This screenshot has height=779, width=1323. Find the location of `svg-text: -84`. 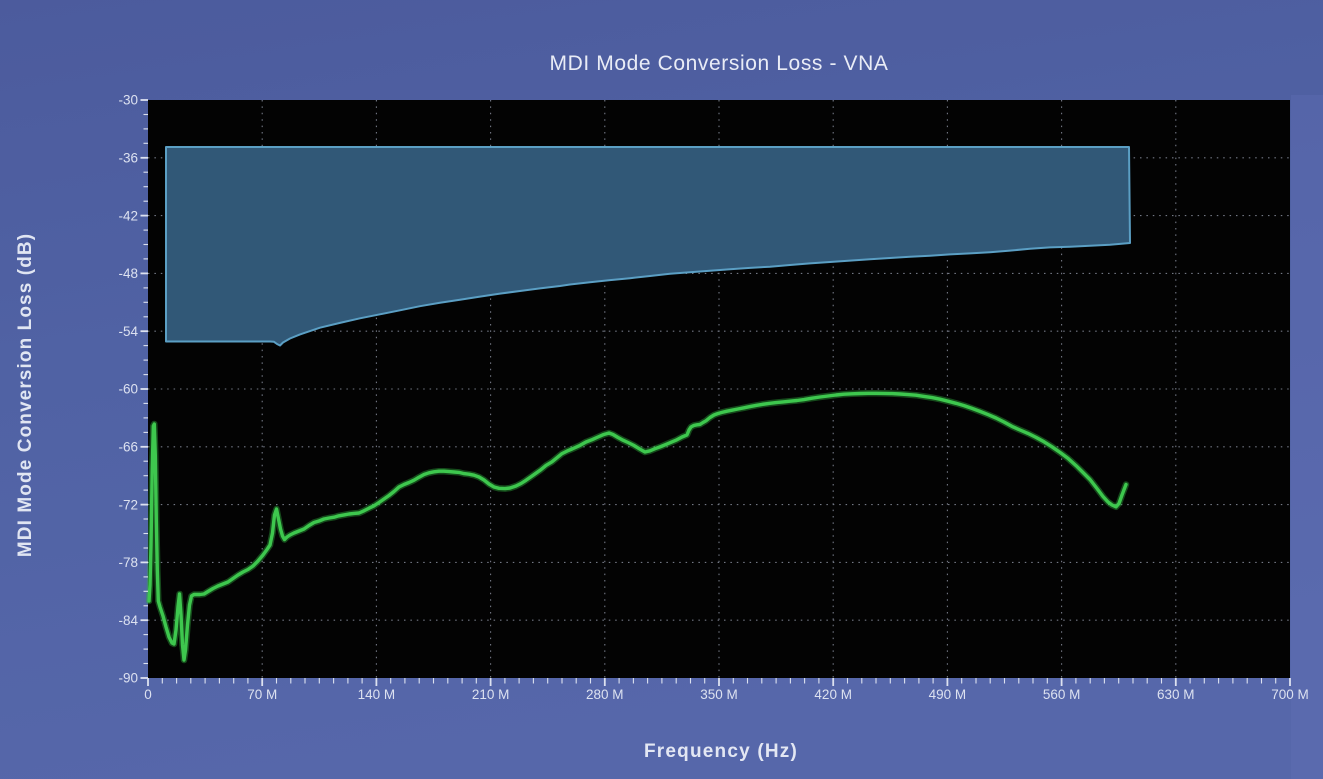

svg-text: -84 is located at coordinates (128, 620).